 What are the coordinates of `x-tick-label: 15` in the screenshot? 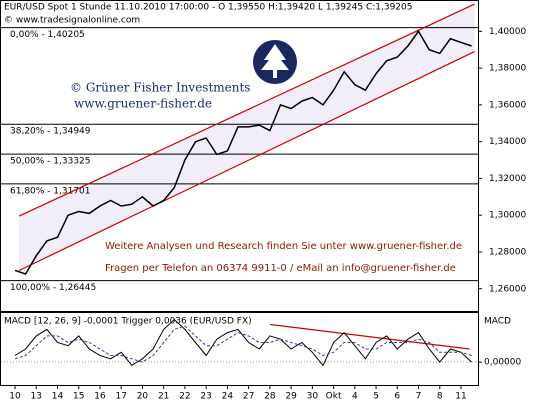 It's located at (78, 397).